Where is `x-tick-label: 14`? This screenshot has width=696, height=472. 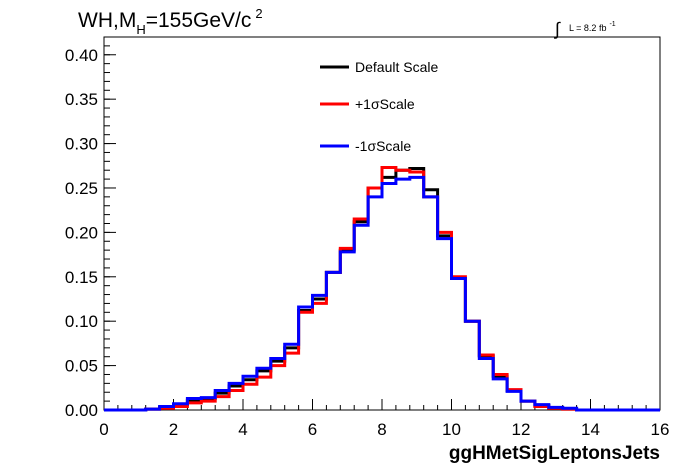
x-tick-label: 14 is located at coordinates (590, 429).